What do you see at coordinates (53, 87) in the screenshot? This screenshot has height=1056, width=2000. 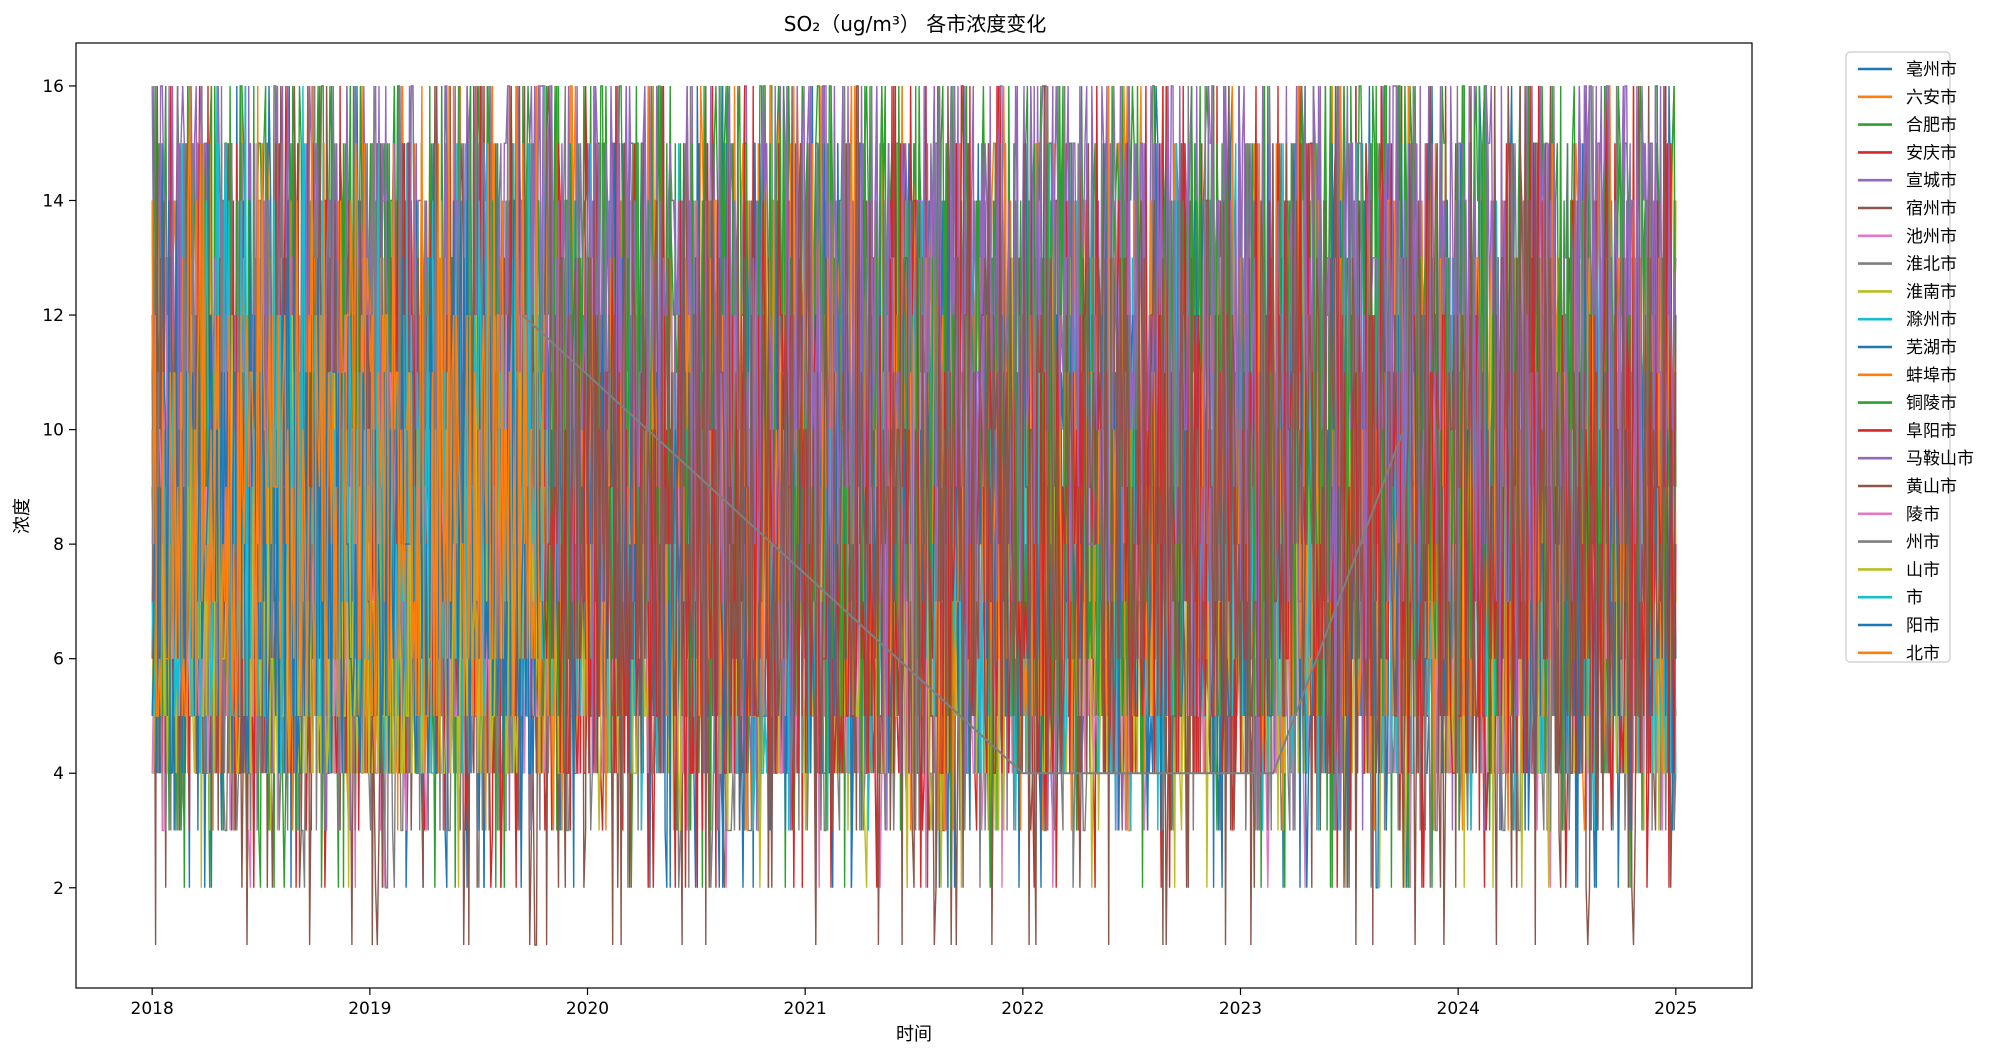 I see `y-tick-label: 16` at bounding box center [53, 87].